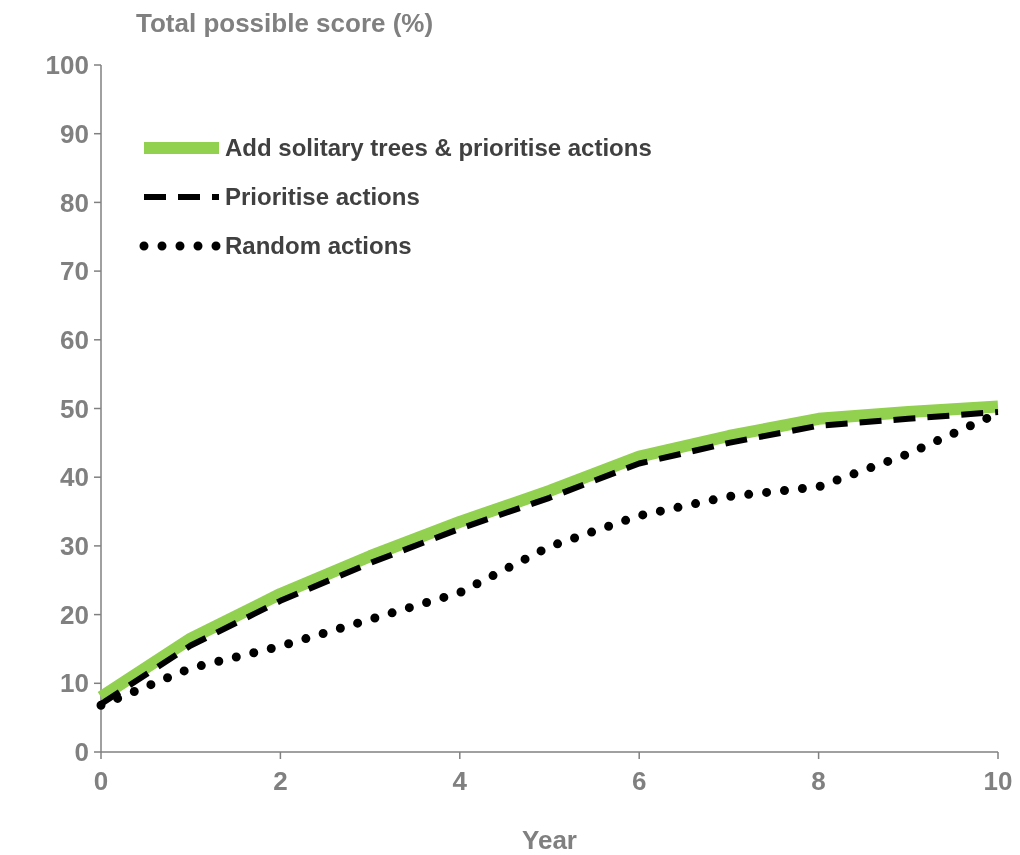 This screenshot has height=855, width=1020. I want to click on y-tick-label: 30, so click(74, 546).